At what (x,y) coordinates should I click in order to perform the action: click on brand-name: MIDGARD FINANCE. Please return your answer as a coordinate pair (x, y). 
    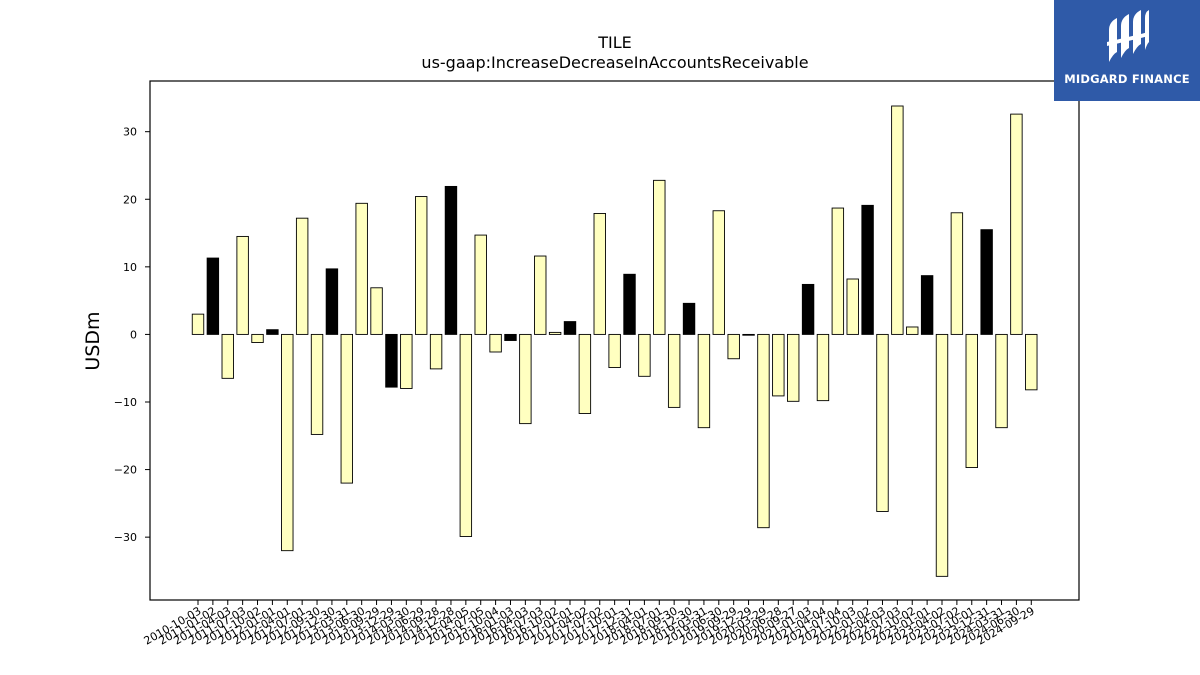
    Looking at the image, I should click on (1127, 79).